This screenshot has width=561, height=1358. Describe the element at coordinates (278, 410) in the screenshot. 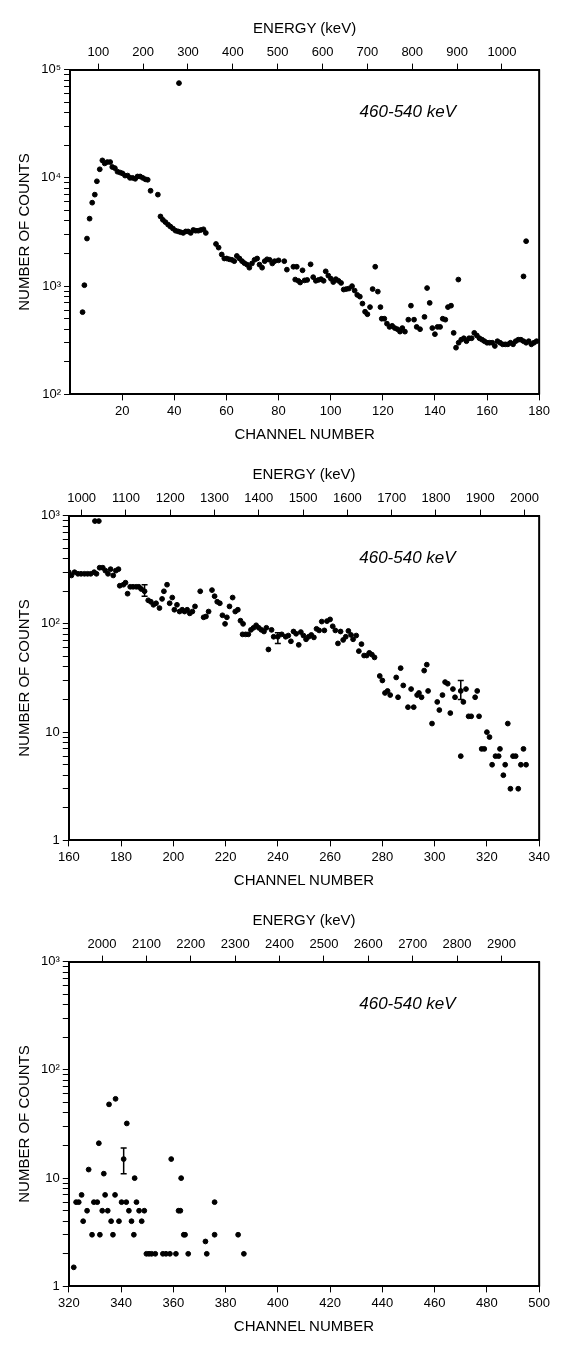

I see `x-tick-label: 80` at that location.